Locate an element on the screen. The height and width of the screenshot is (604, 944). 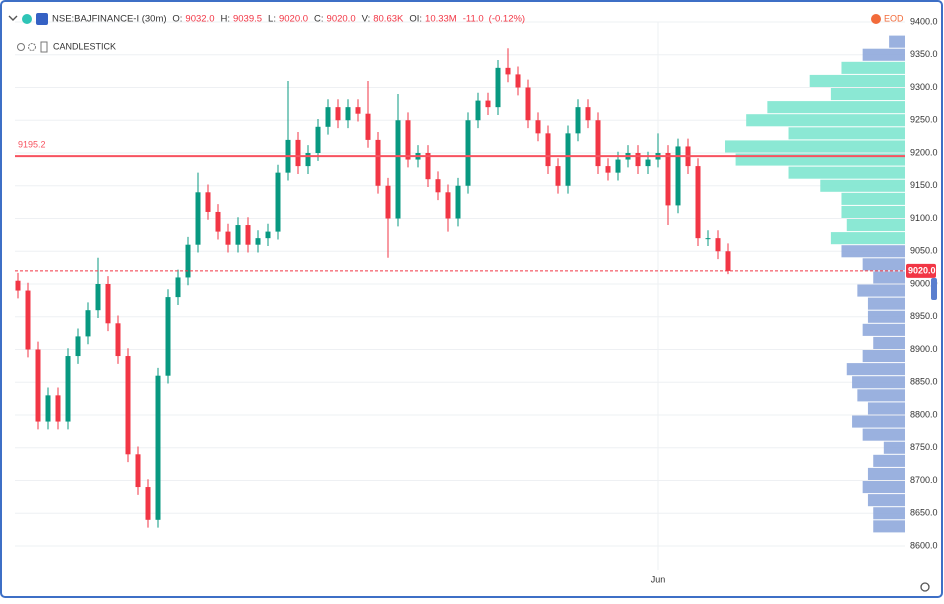
field-value: 80.63K is located at coordinates (388, 19).